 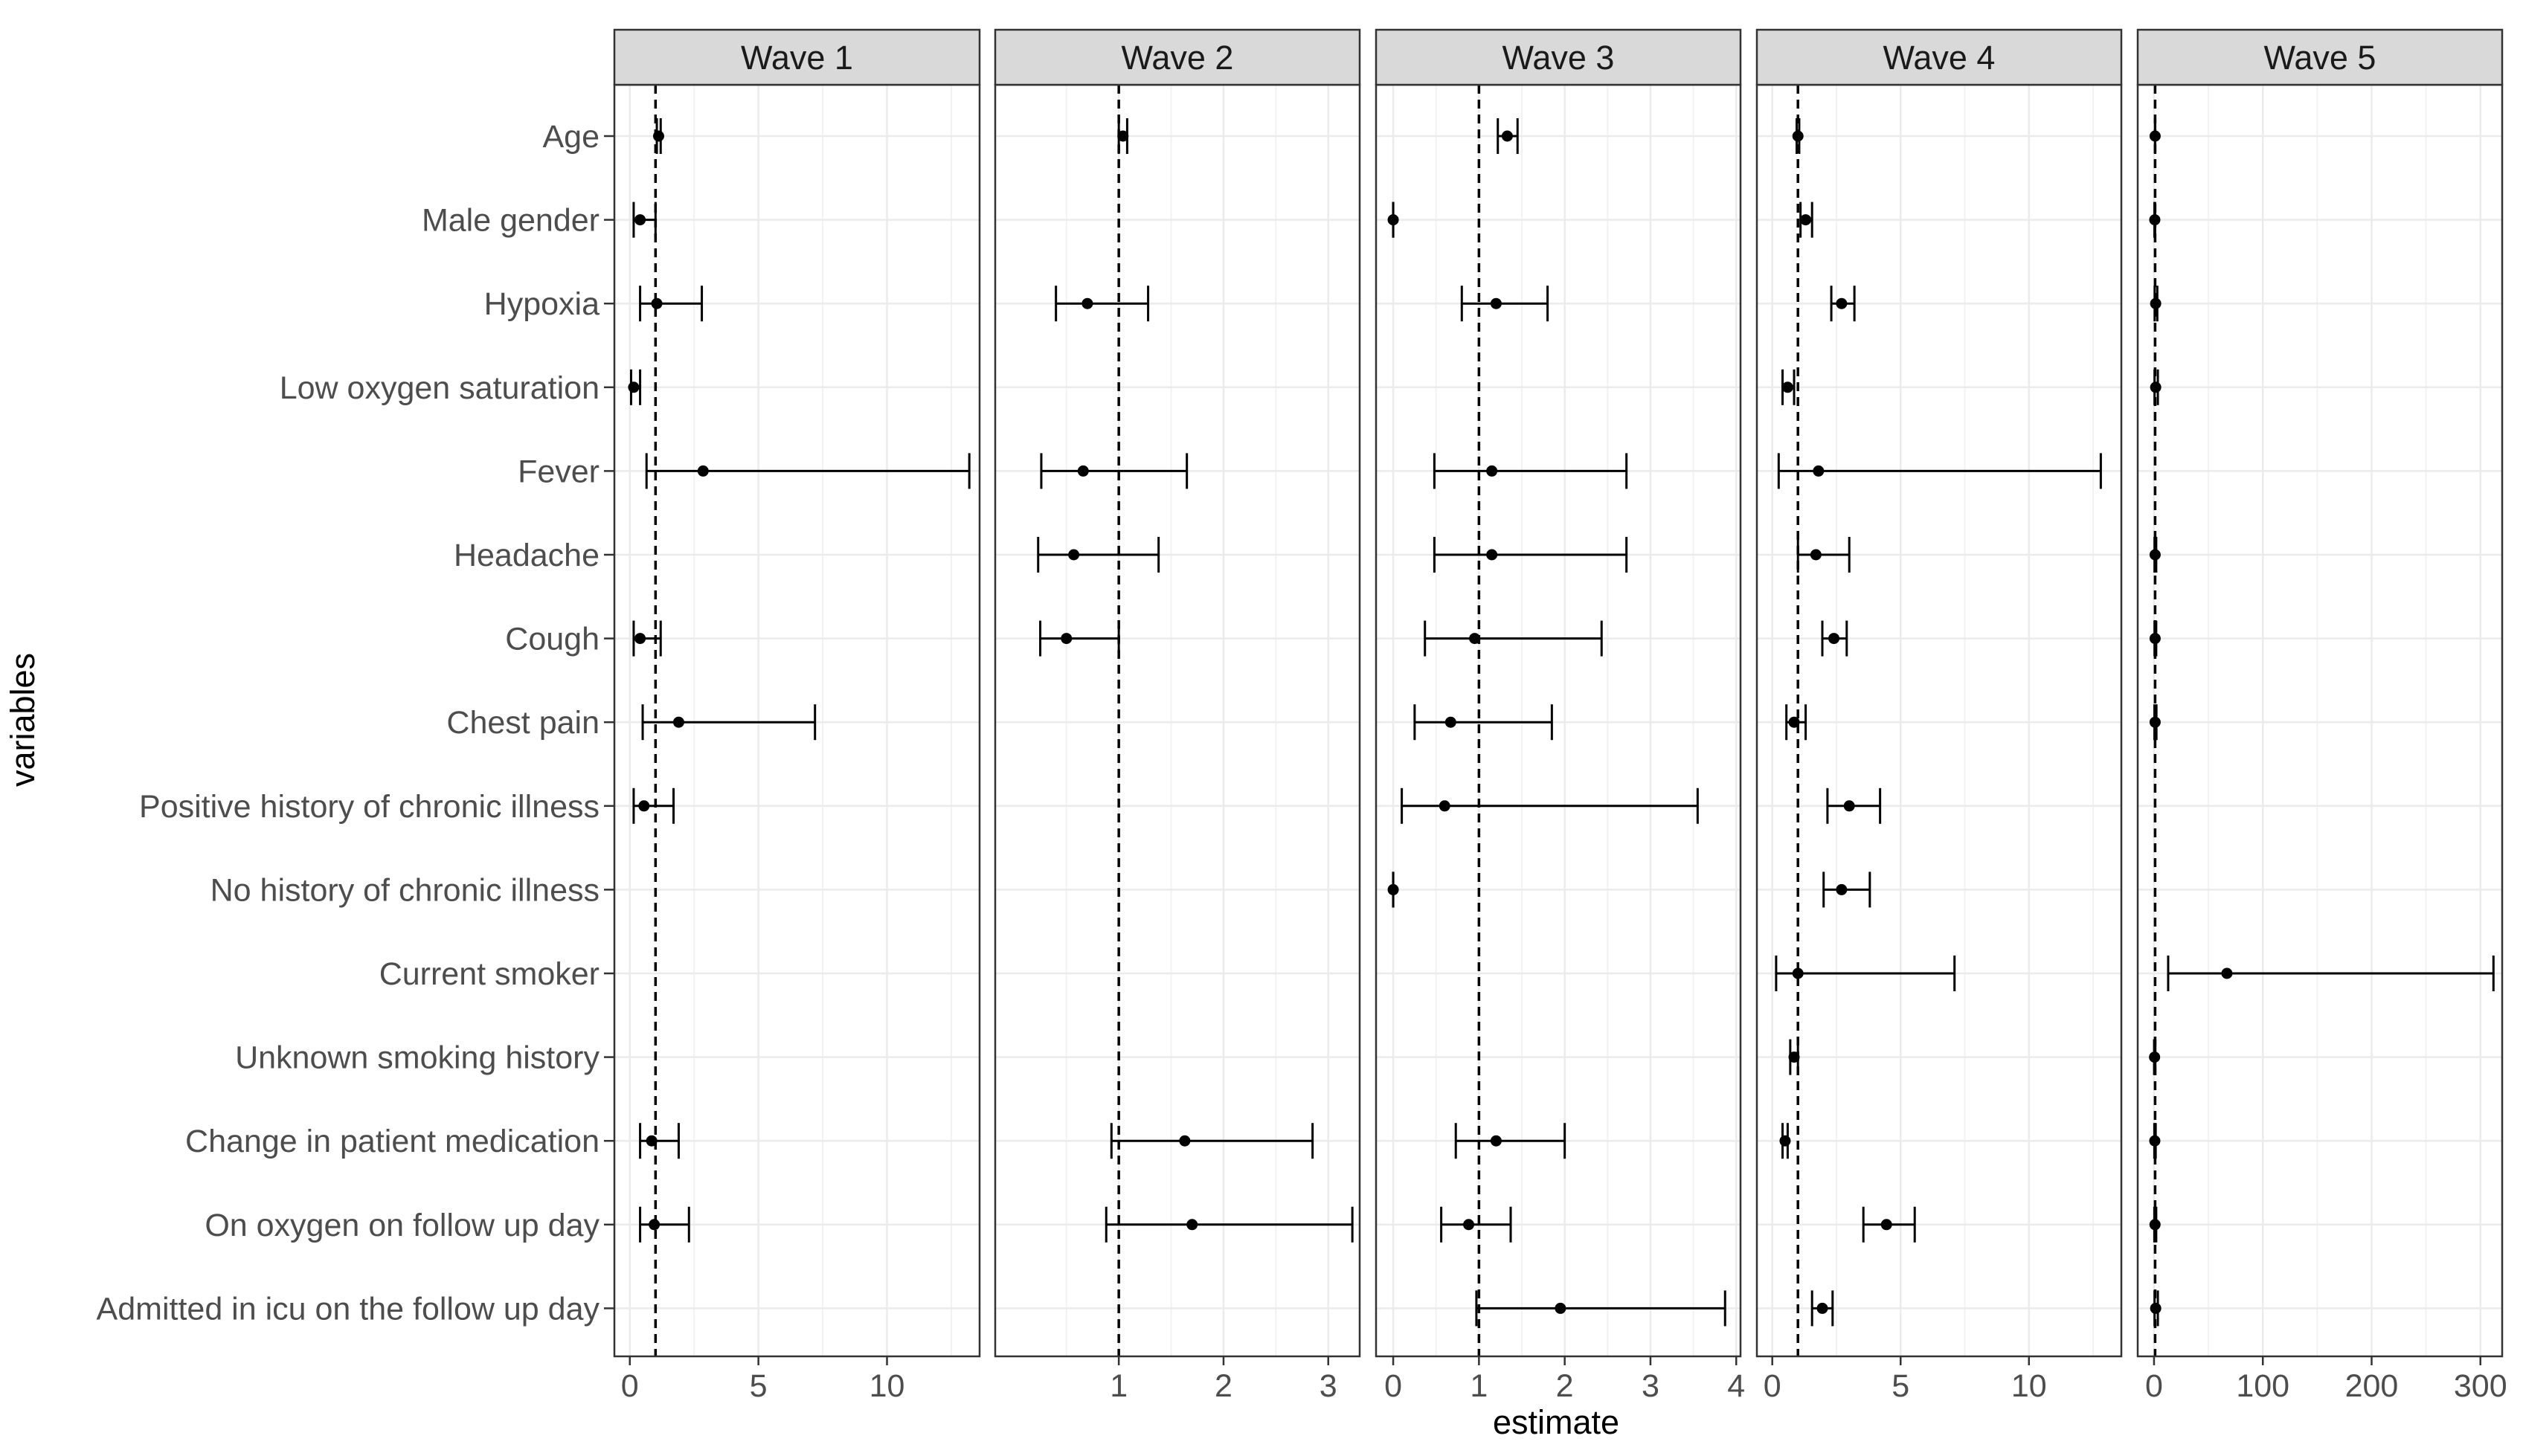 What do you see at coordinates (1102, 304) in the screenshot?
I see `estimate-wave-2-hypoxia` at bounding box center [1102, 304].